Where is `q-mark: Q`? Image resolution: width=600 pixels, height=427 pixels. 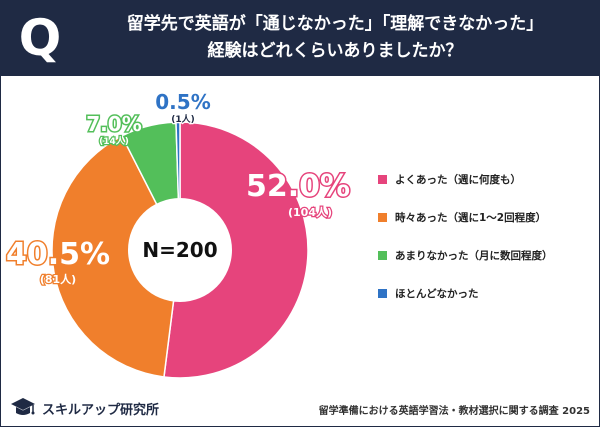 q-mark: Q is located at coordinates (40, 38).